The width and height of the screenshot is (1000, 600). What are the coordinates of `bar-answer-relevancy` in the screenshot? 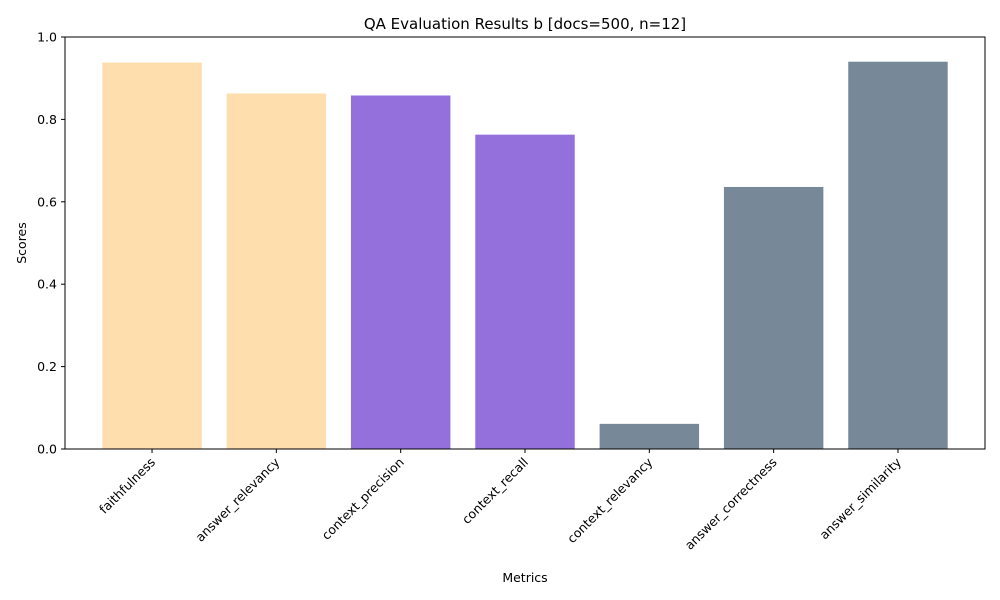 It's located at (276, 271).